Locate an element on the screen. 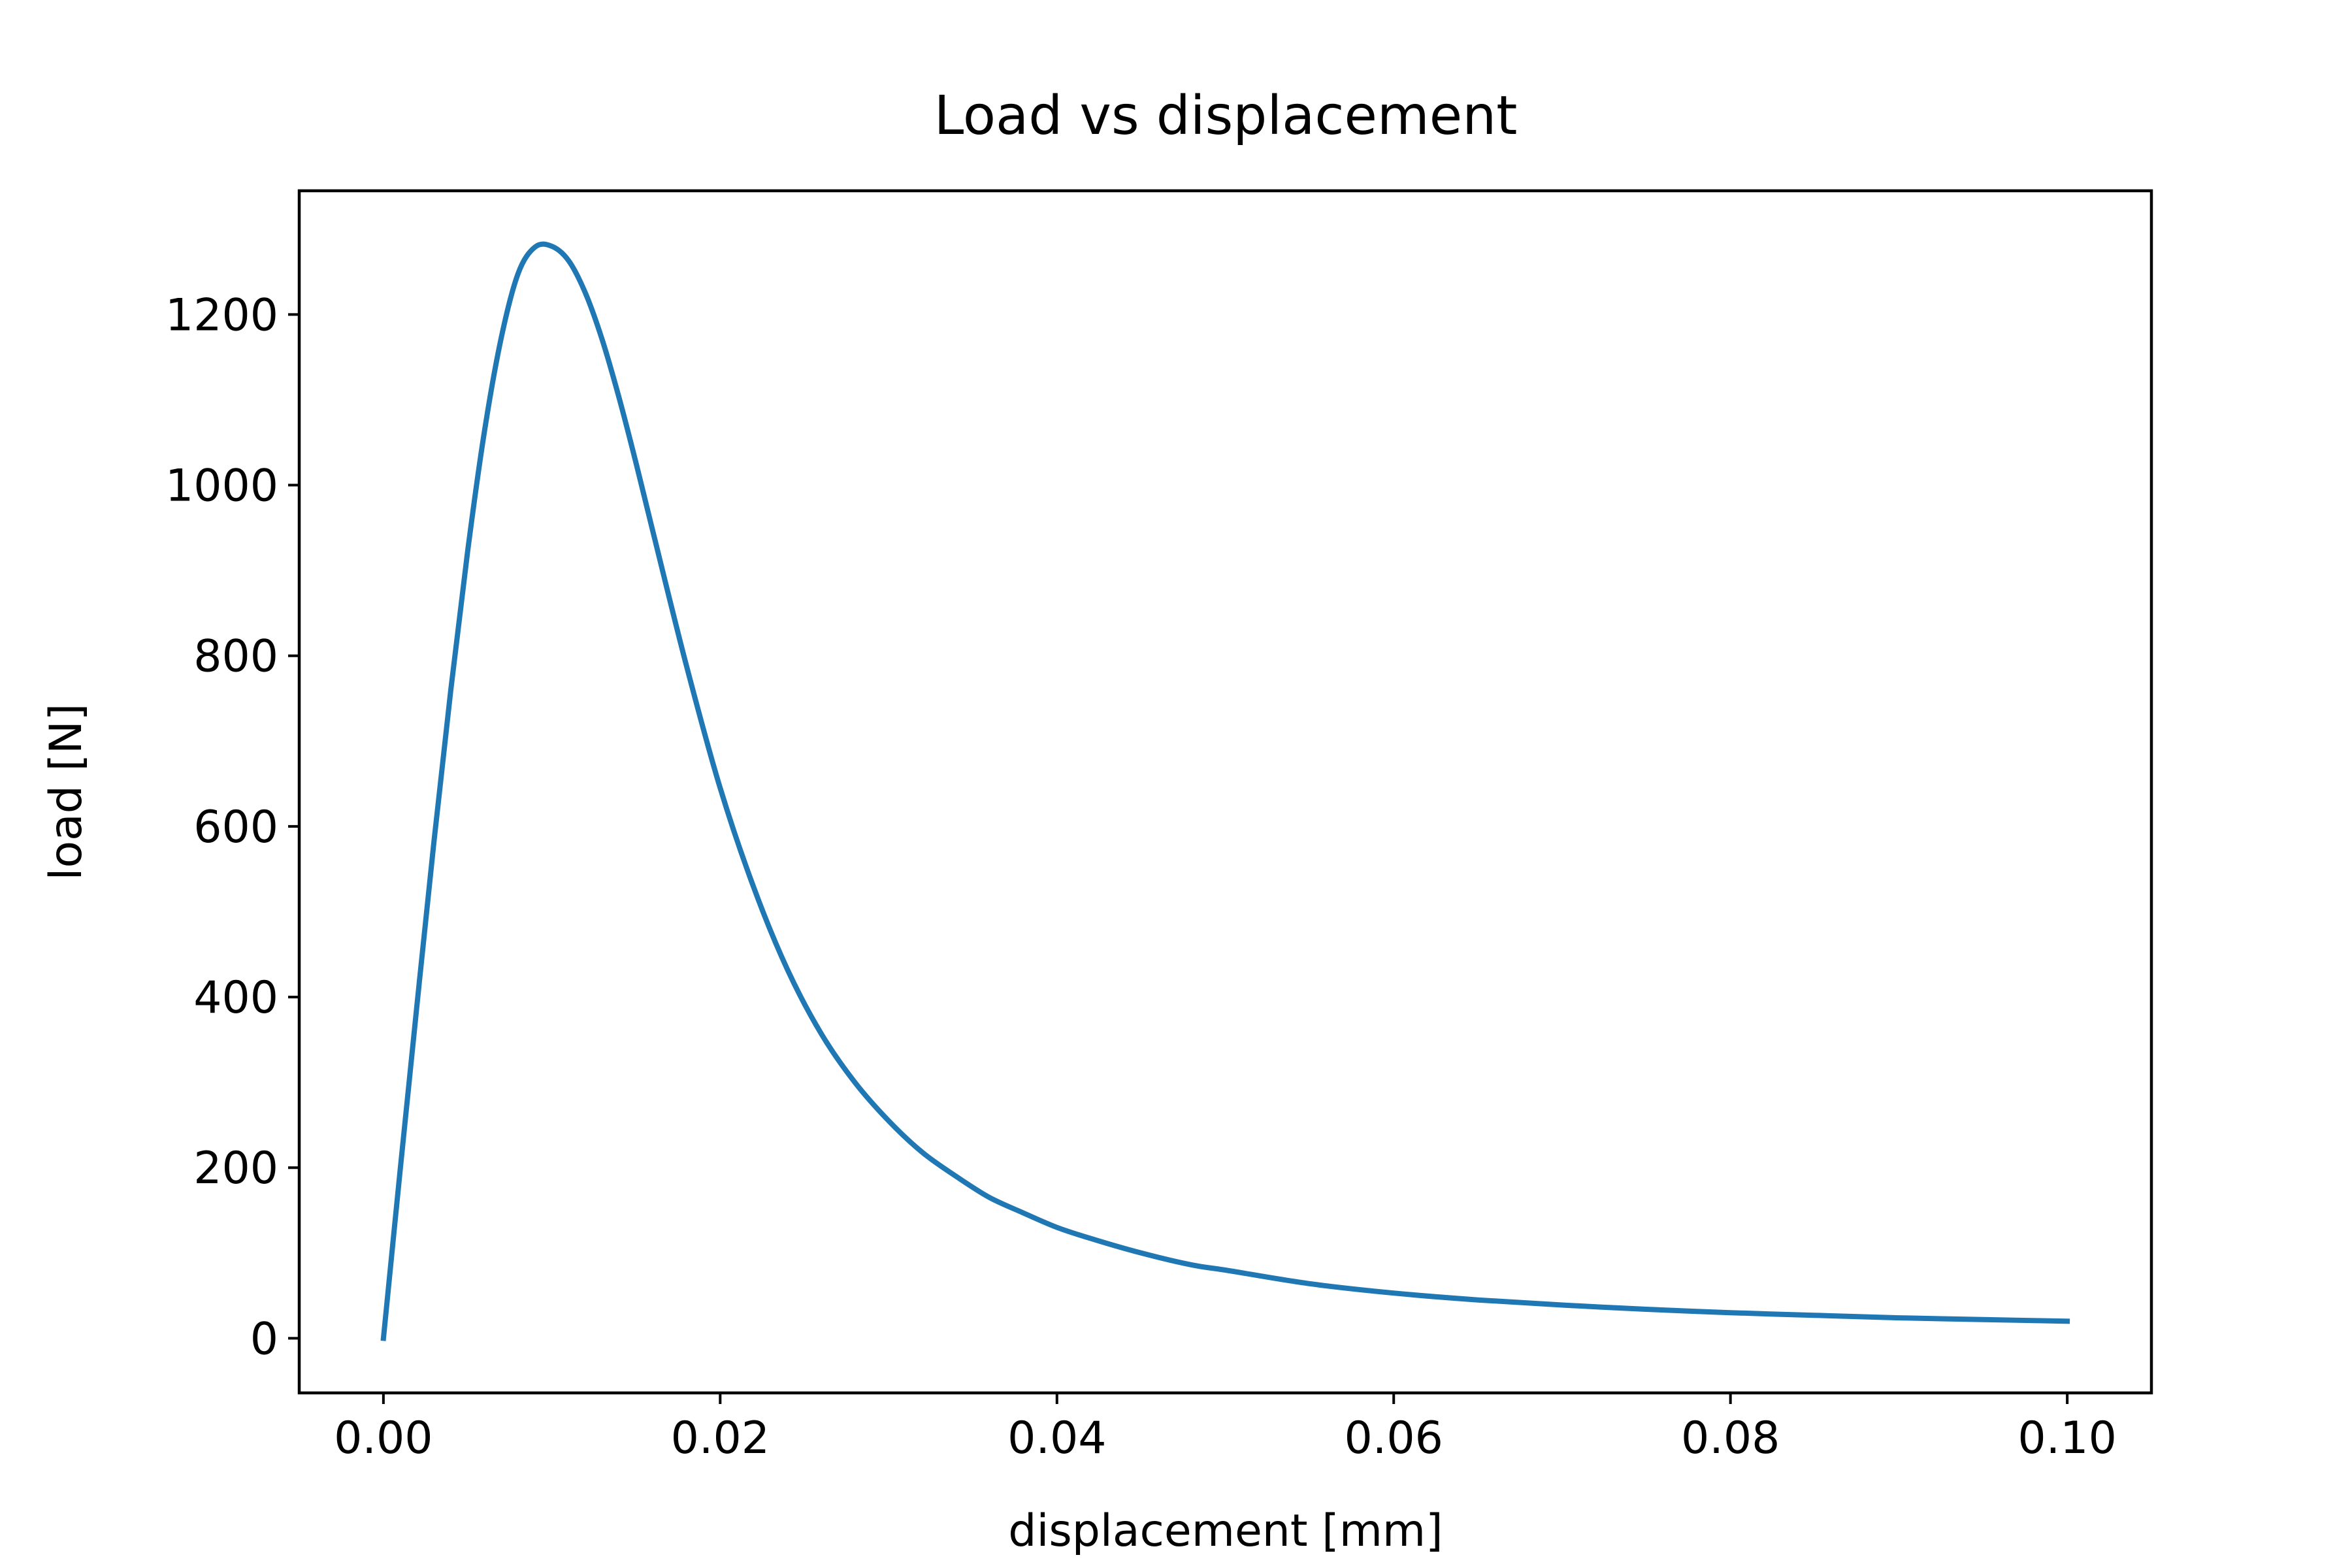  x-tick-label: 0.00 is located at coordinates (383, 1438).